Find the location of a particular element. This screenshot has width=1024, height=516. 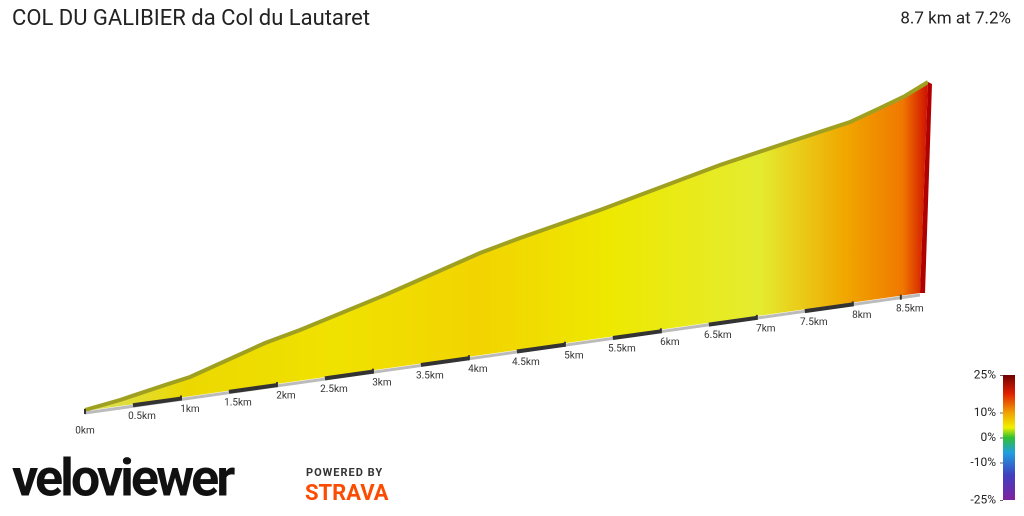

legend-label: -10% is located at coordinates (983, 462).